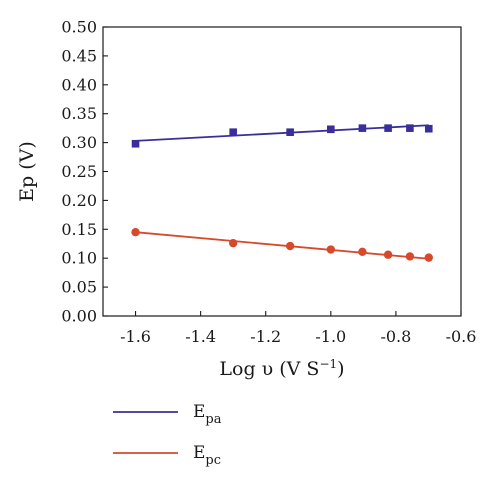 This screenshot has width=500, height=482. Describe the element at coordinates (281, 368) in the screenshot. I see `x-axis-title: Log υ (V S−1)` at that location.